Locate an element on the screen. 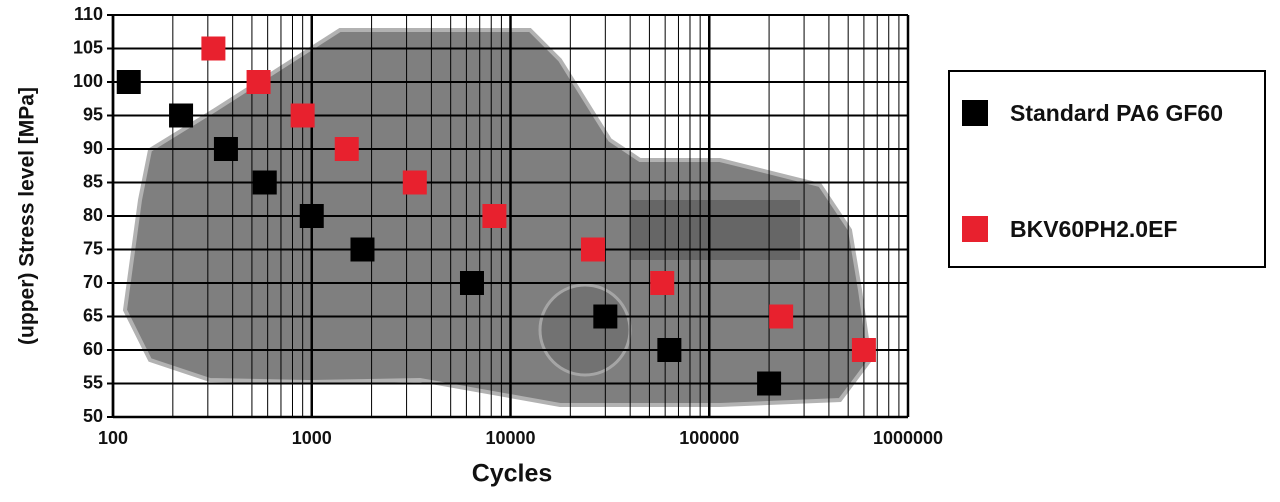  y-tick-label: 70 is located at coordinates (93, 282).